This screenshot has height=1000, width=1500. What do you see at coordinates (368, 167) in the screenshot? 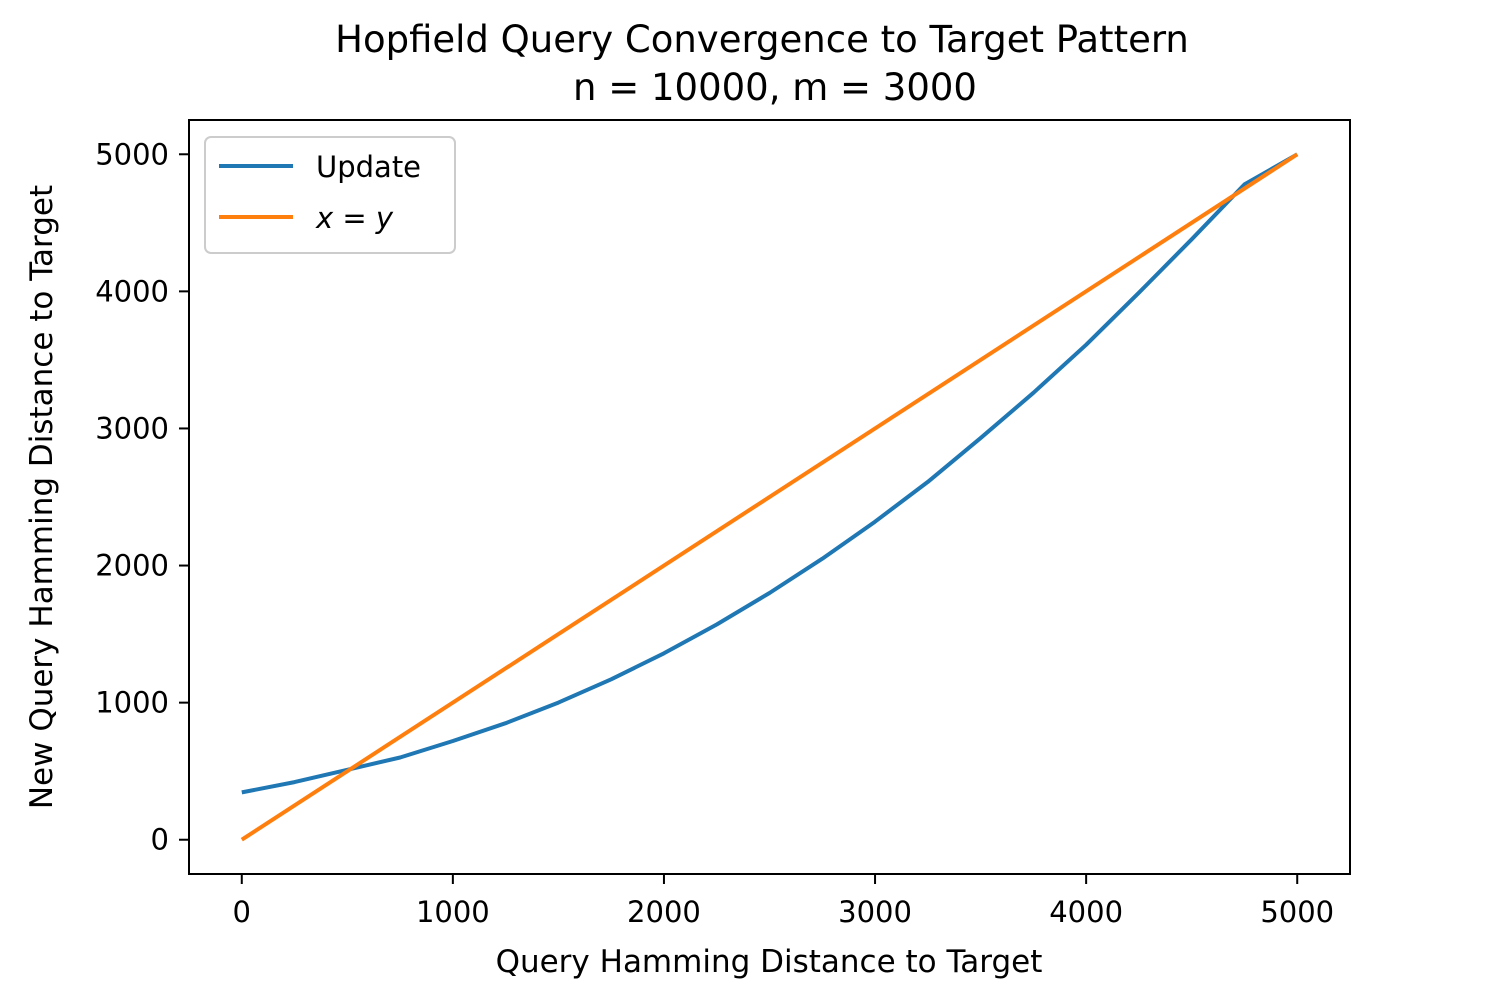
I see `legend-label-update: Update` at bounding box center [368, 167].